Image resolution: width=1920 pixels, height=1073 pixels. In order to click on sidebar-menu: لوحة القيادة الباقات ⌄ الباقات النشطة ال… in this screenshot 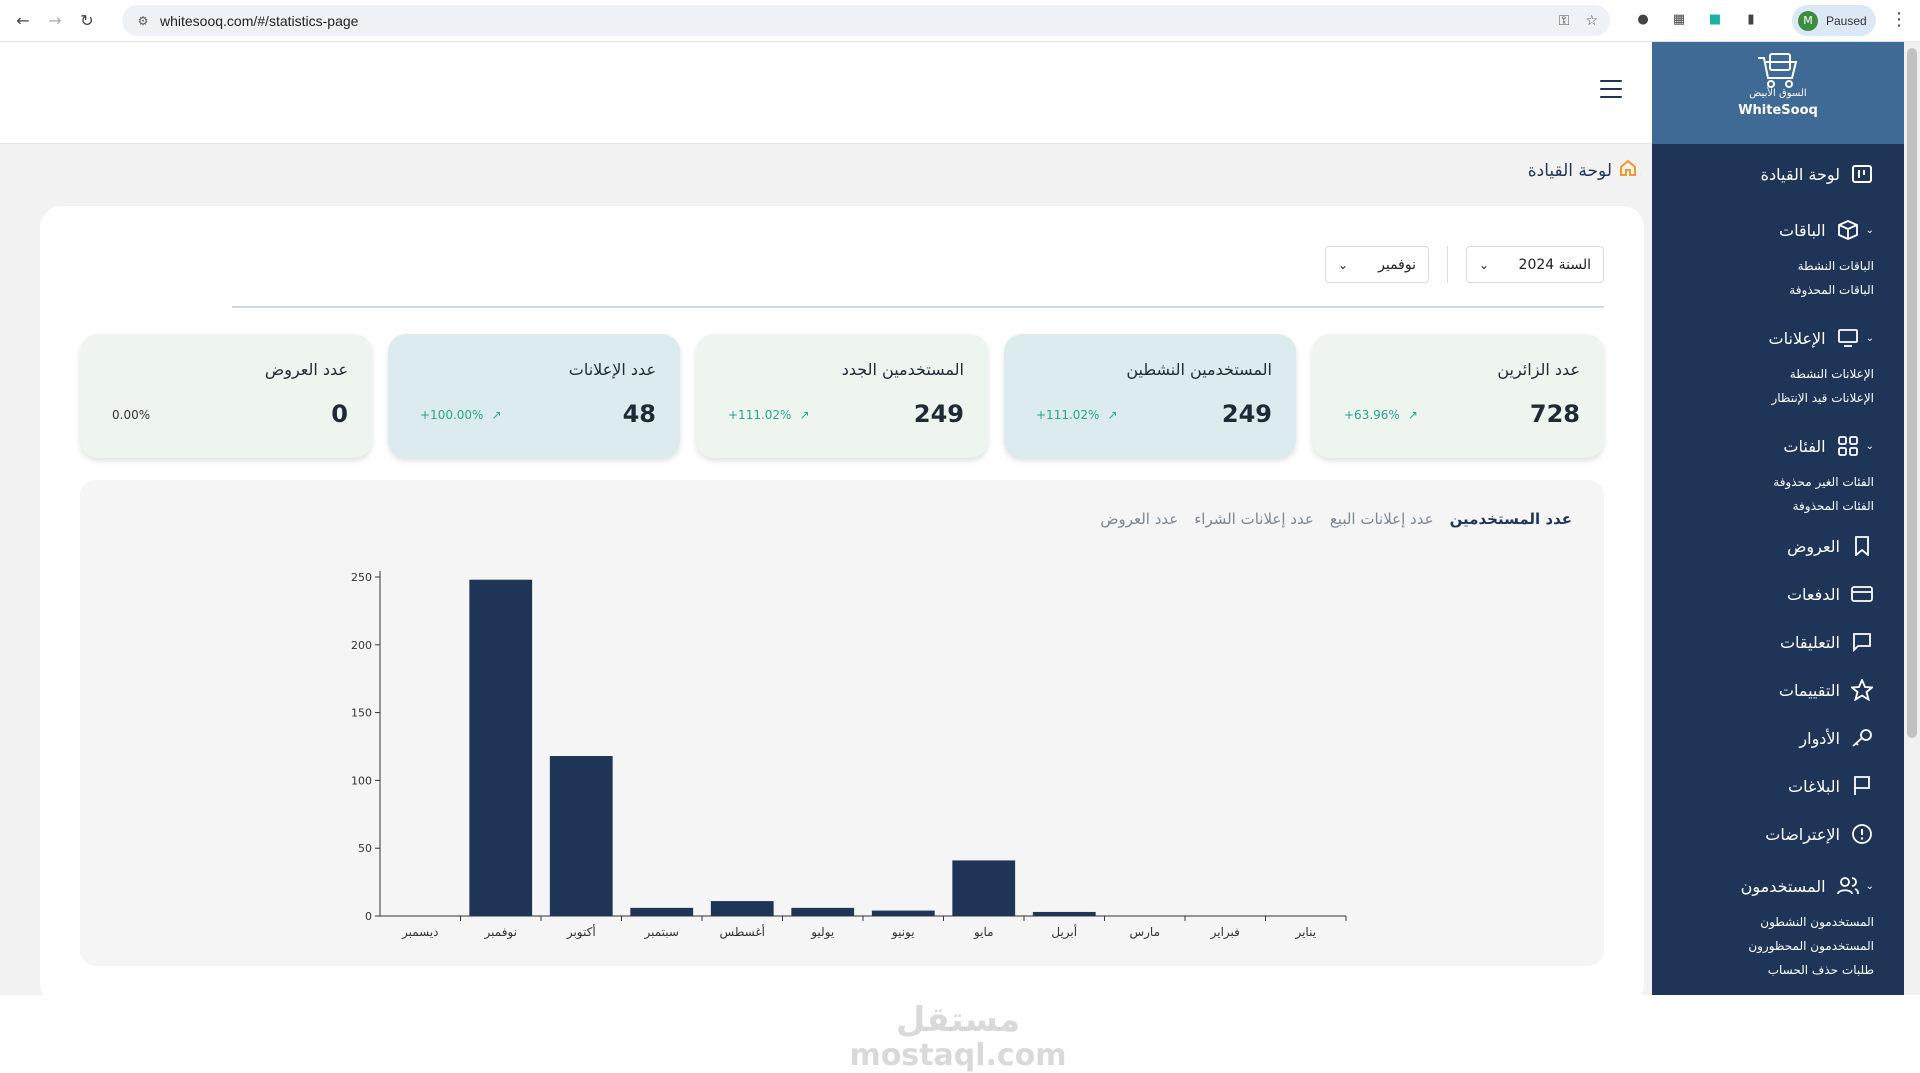, I will do `click(1778, 566)`.